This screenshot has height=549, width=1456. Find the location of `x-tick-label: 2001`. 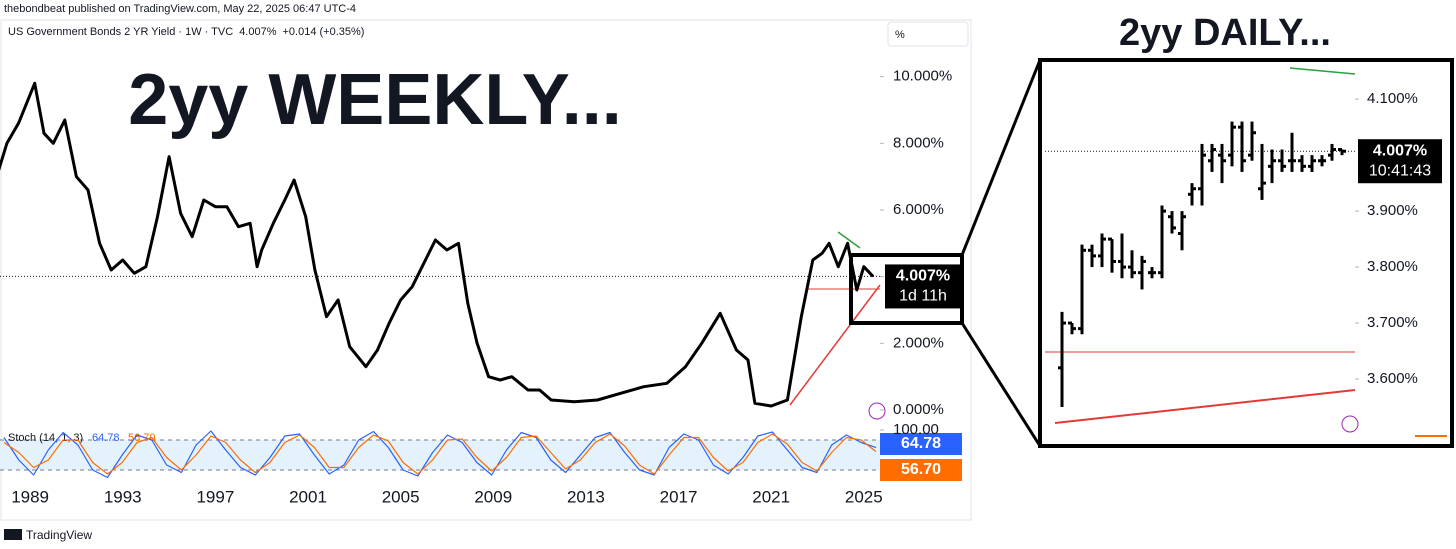

x-tick-label: 2001 is located at coordinates (308, 496).